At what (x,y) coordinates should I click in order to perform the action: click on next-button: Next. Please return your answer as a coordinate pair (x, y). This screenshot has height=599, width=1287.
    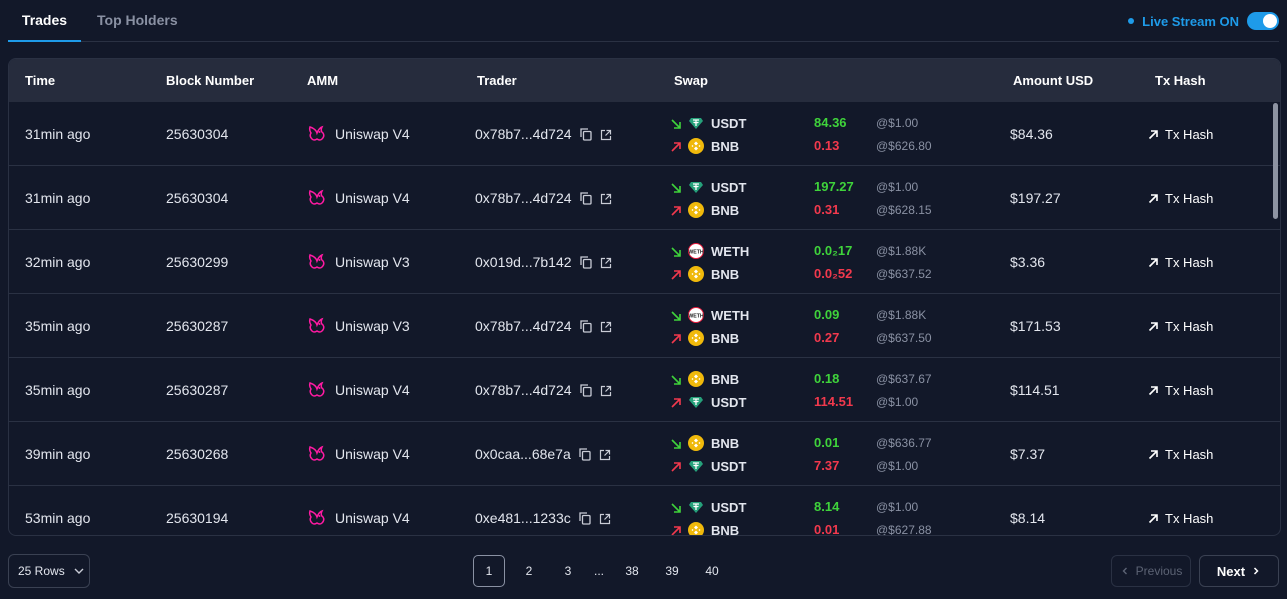
    Looking at the image, I should click on (1239, 571).